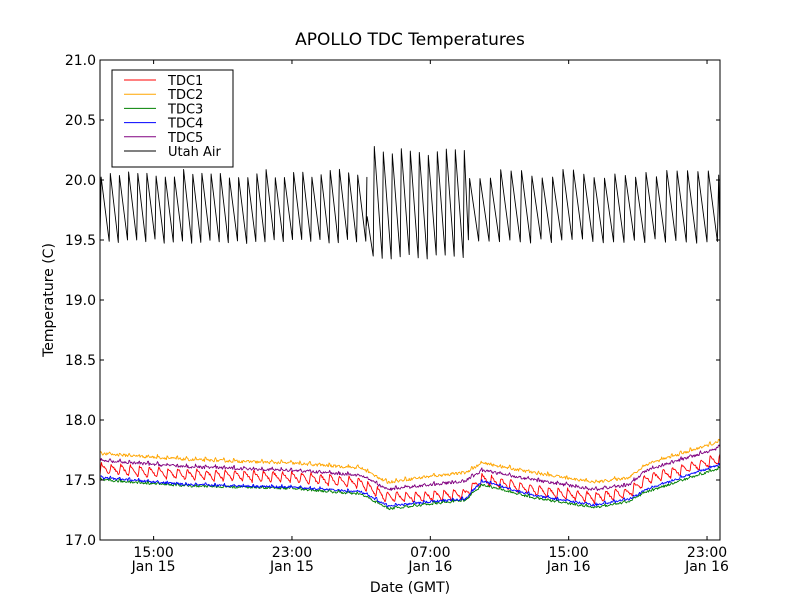 The height and width of the screenshot is (600, 800). Describe the element at coordinates (80, 181) in the screenshot. I see `y-tick-label: 20.0` at that location.